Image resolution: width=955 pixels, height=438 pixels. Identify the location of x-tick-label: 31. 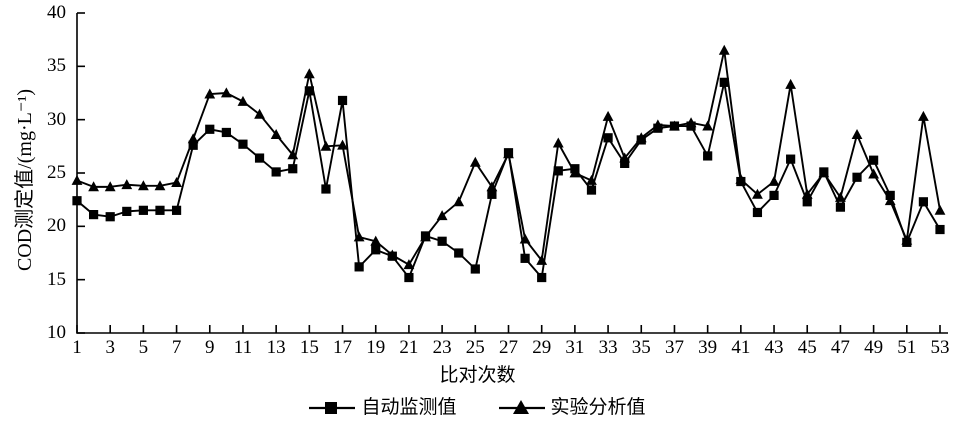
(575, 347).